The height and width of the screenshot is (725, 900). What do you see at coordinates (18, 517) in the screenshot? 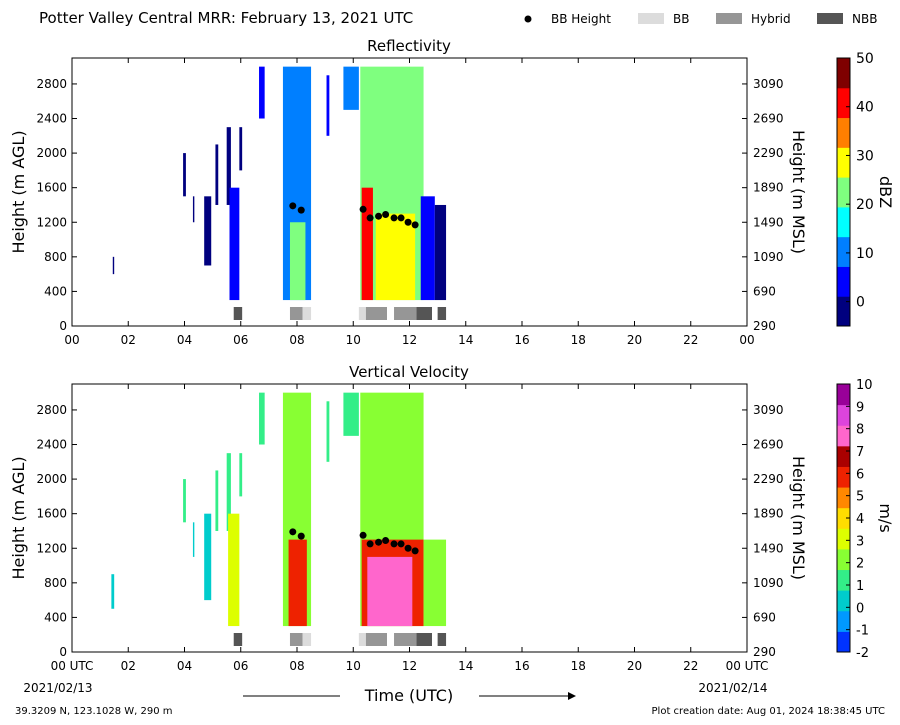
I see `velocity-ylabel: Height (m AGL)` at bounding box center [18, 517].